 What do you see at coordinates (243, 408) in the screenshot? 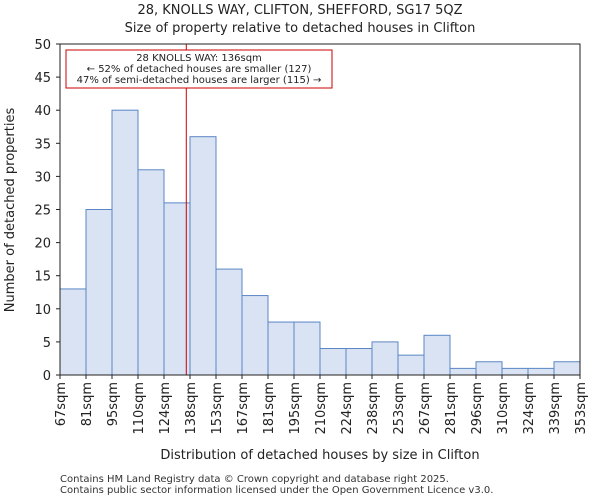
I see `x-tick-label: 167sqm` at bounding box center [243, 408].